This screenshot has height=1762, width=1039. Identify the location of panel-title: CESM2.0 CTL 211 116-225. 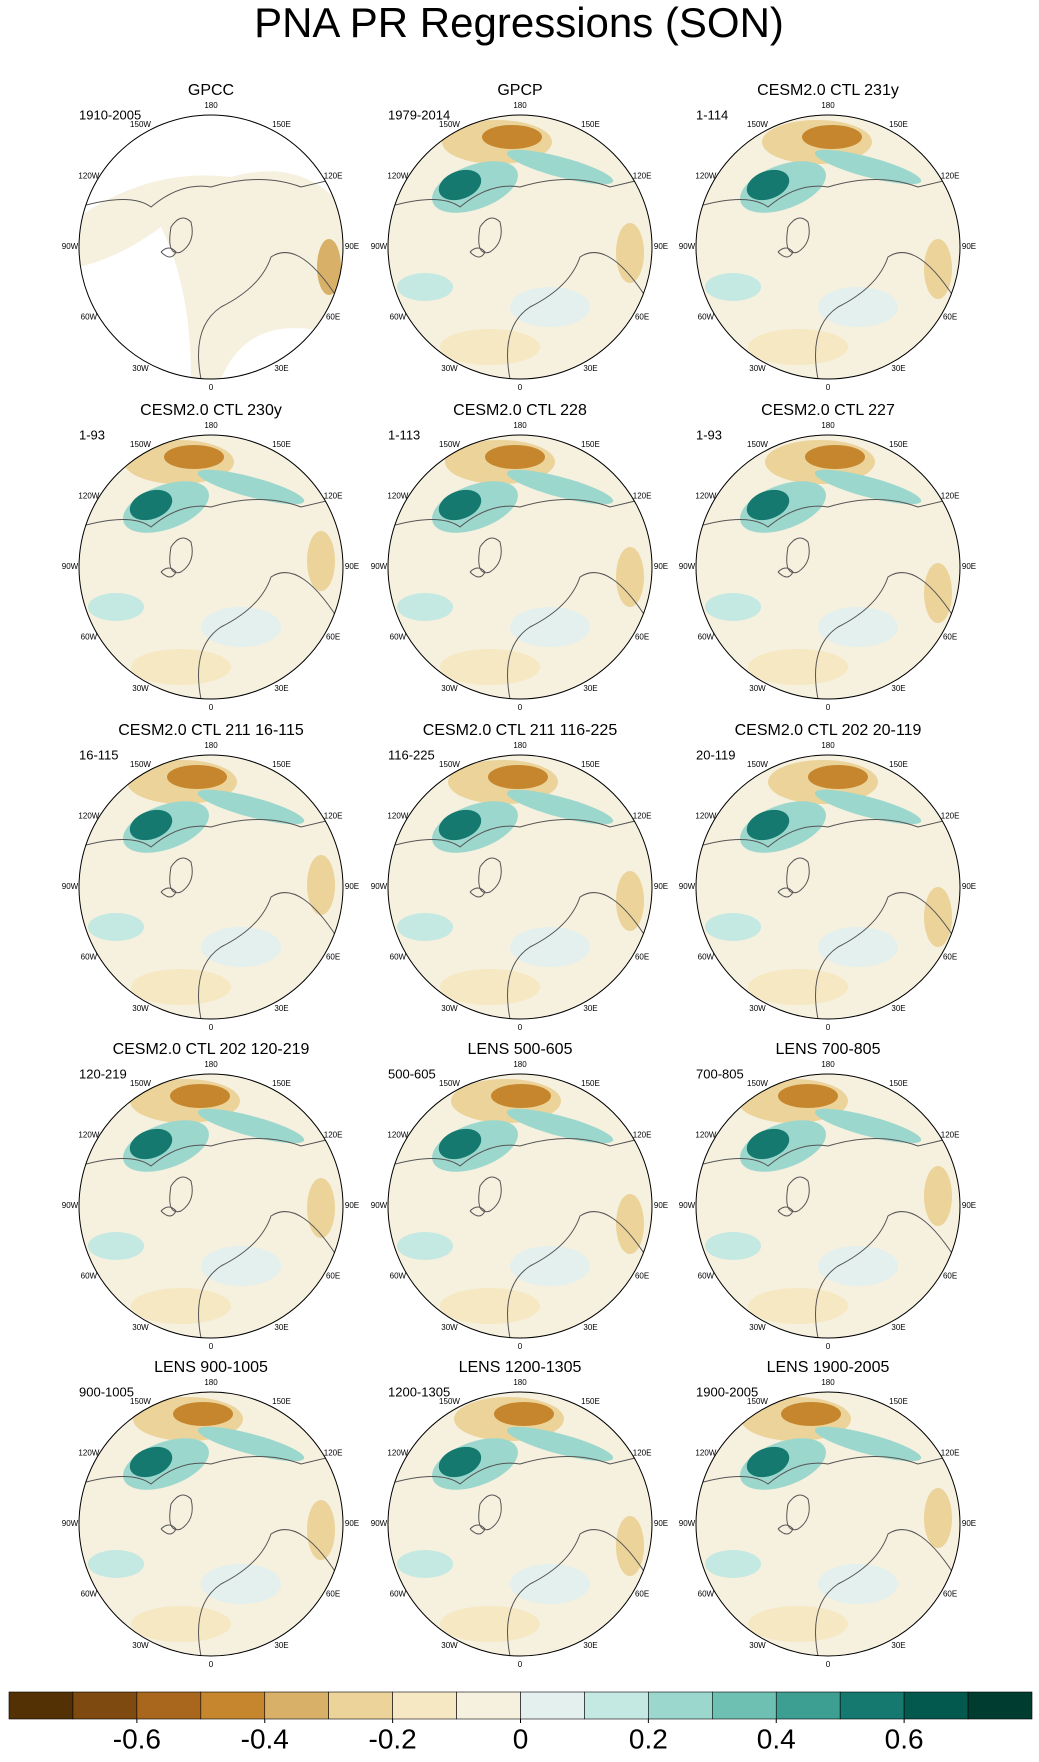
(520, 730).